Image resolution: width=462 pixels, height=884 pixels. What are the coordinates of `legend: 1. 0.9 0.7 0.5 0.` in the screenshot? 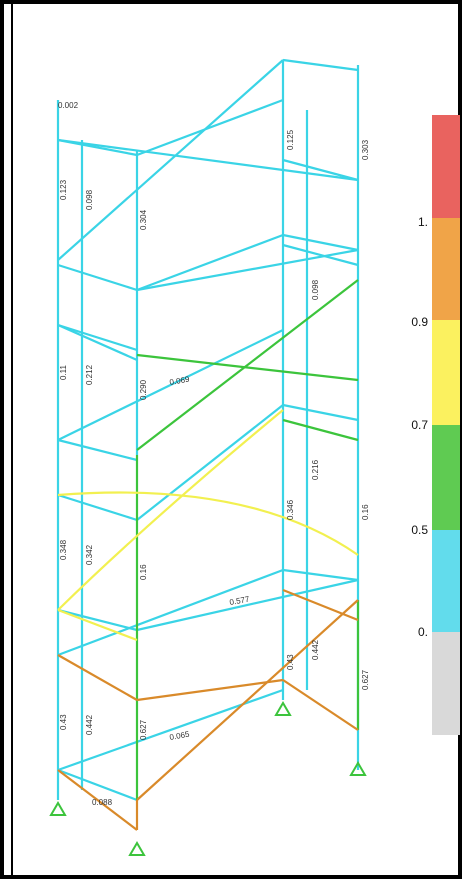 It's located at (435, 425).